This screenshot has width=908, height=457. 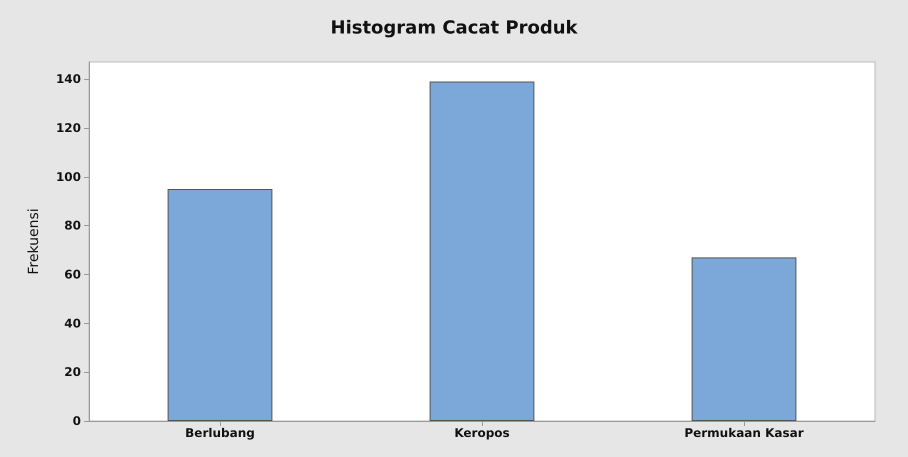 What do you see at coordinates (72, 274) in the screenshot?
I see `y-tick-label: 60` at bounding box center [72, 274].